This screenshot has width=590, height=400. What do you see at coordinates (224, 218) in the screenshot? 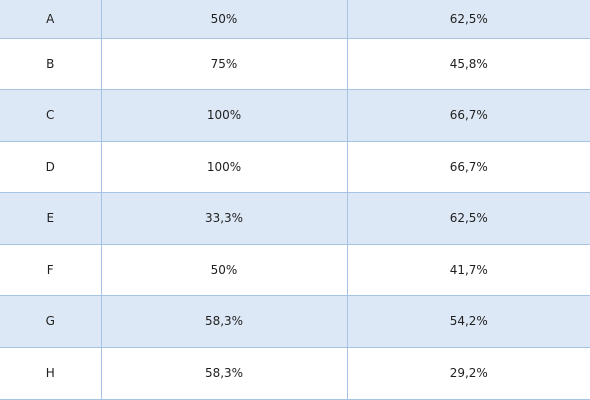
I see `value1-cell: 33,3%` at bounding box center [224, 218].